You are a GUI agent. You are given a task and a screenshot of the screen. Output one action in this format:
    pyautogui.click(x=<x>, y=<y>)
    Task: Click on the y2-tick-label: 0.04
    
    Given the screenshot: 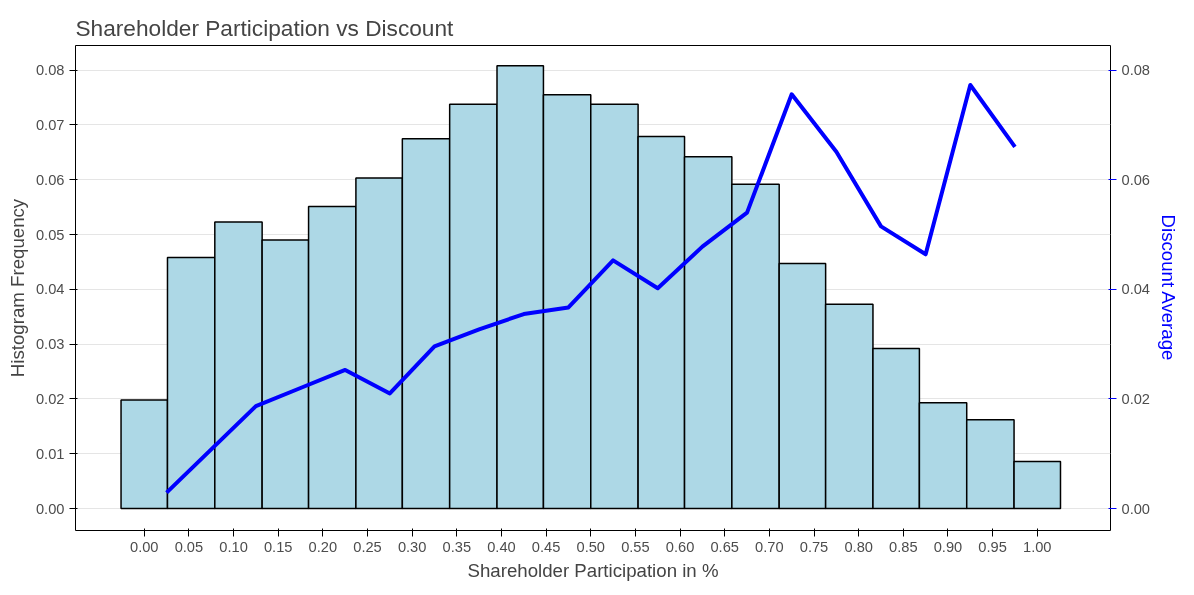 What is the action you would take?
    pyautogui.click(x=1136, y=289)
    